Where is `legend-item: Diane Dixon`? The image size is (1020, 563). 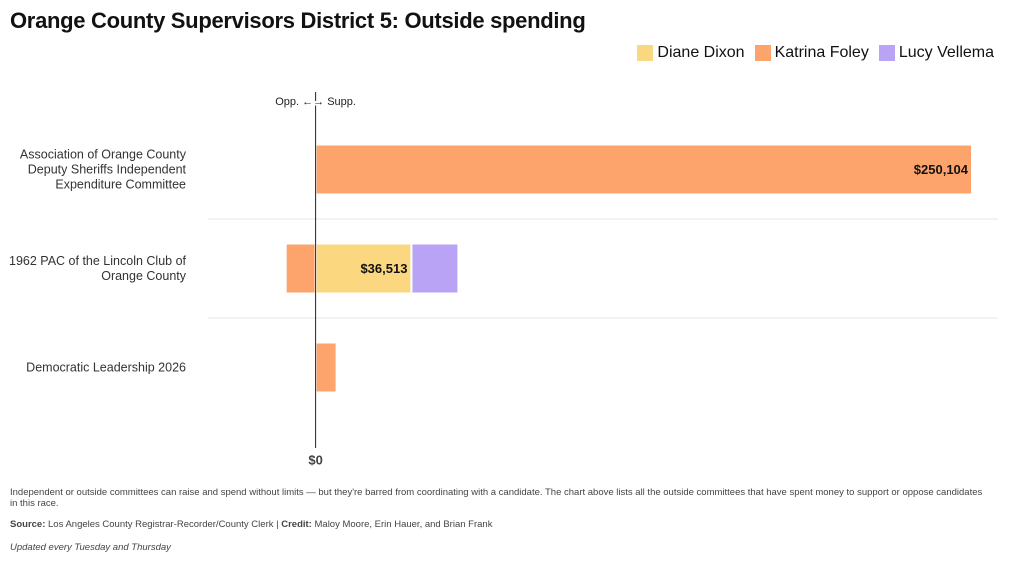 legend-item: Diane Dixon is located at coordinates (691, 53).